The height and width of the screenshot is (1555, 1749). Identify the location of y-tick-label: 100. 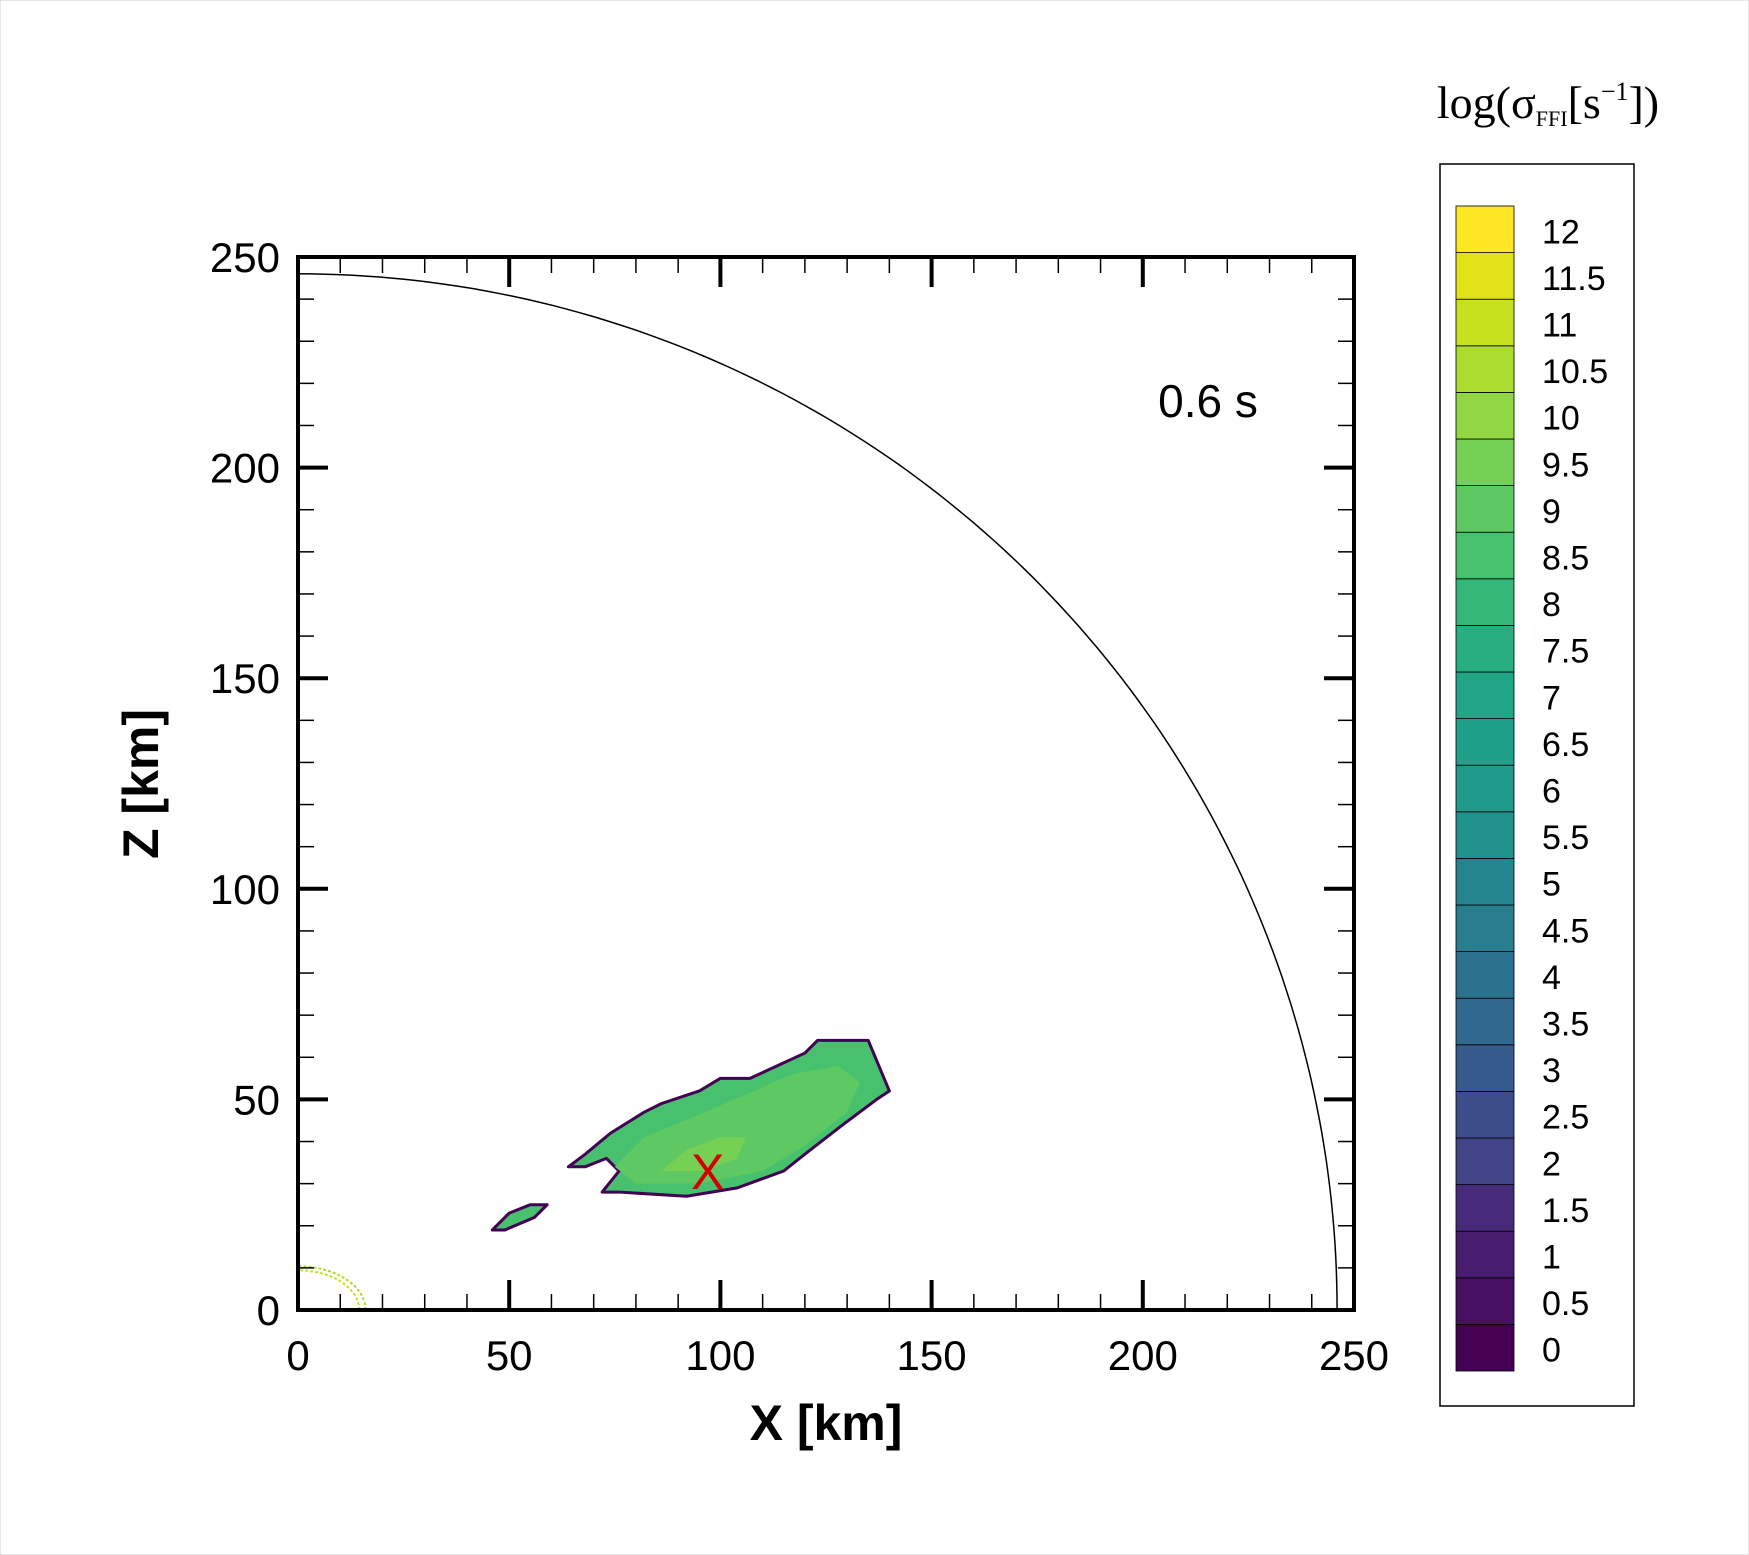
(245, 889).